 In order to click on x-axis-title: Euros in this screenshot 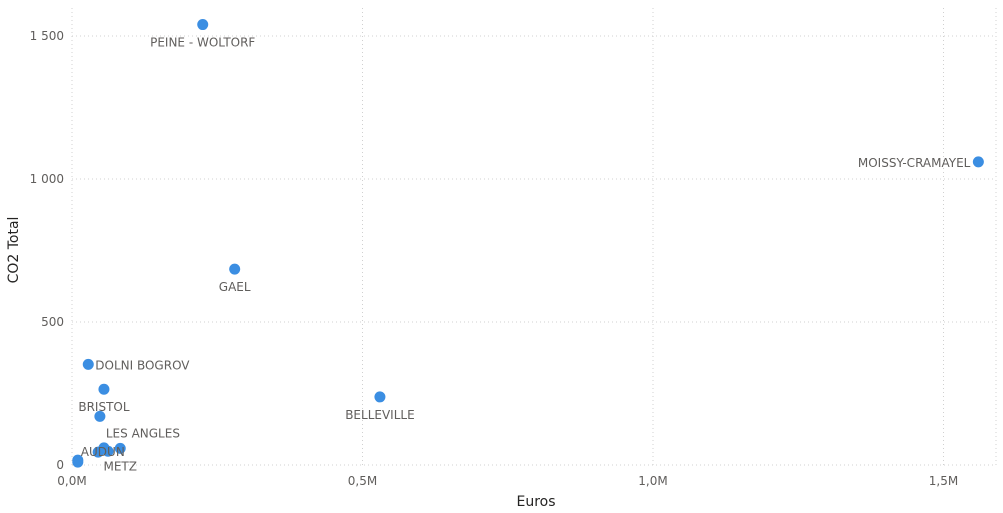, I will do `click(535, 502)`.